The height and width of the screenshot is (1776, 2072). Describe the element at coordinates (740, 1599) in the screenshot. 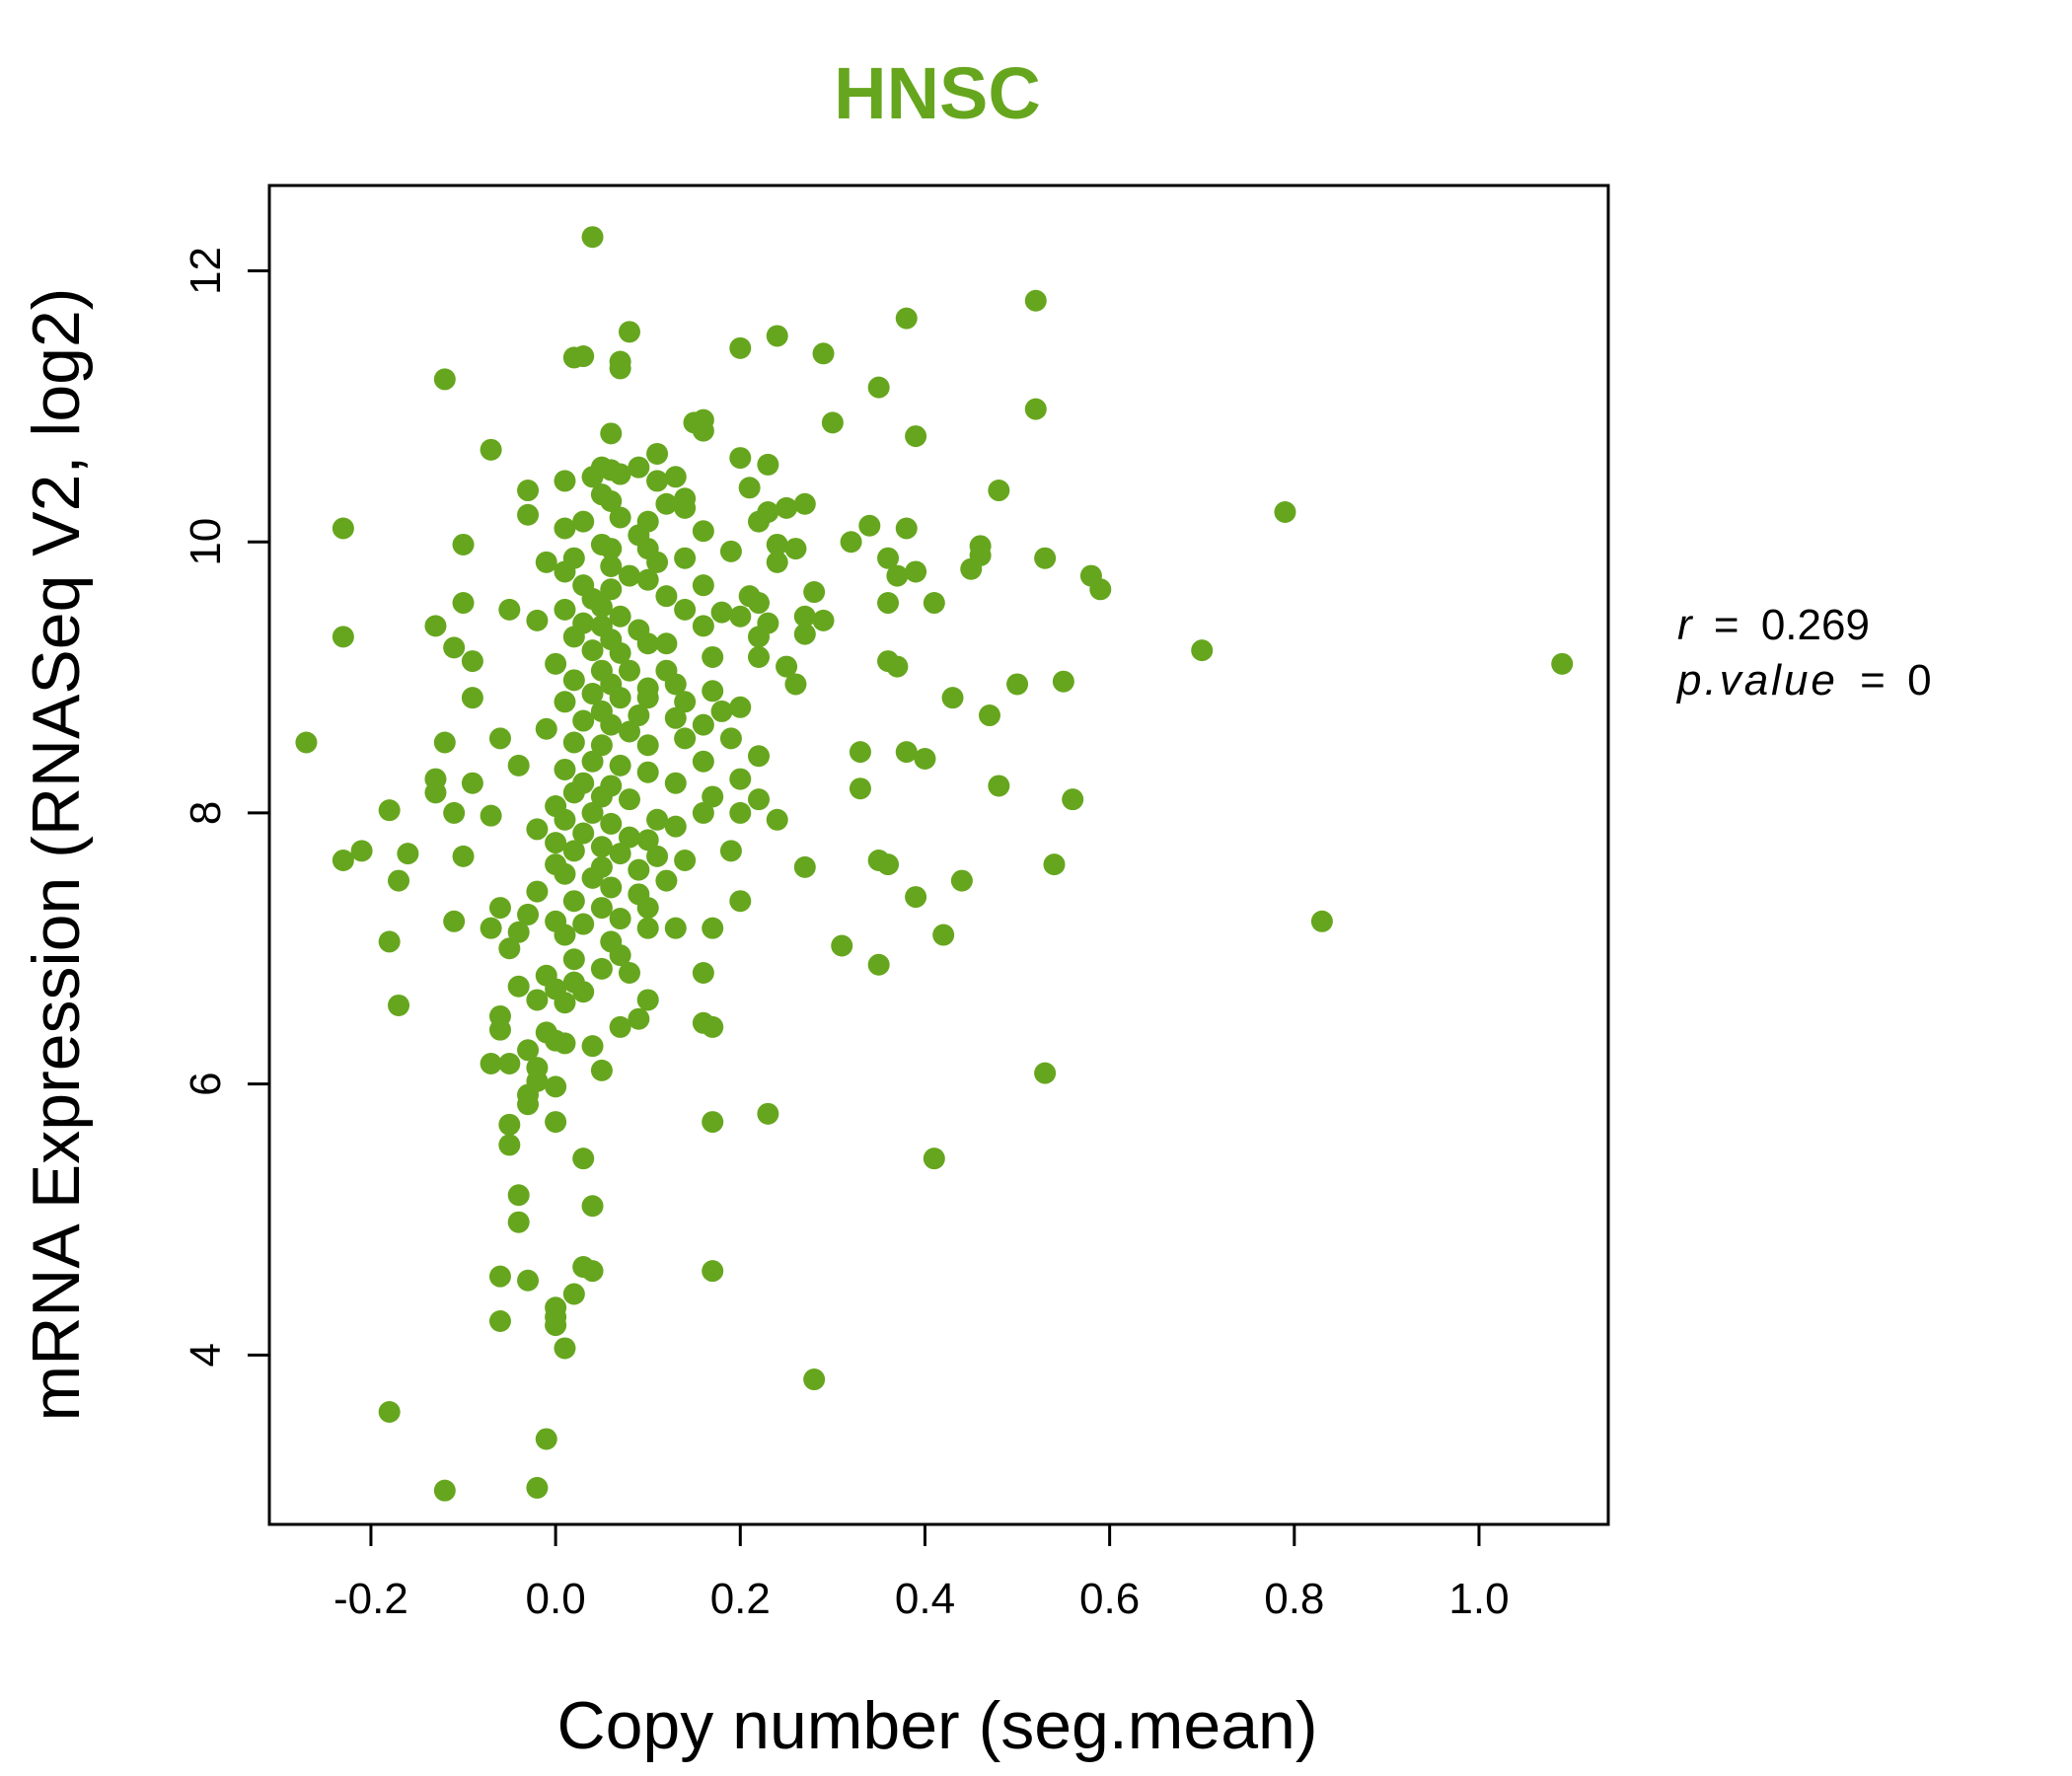

I see `x-tick-label: 0.2` at that location.